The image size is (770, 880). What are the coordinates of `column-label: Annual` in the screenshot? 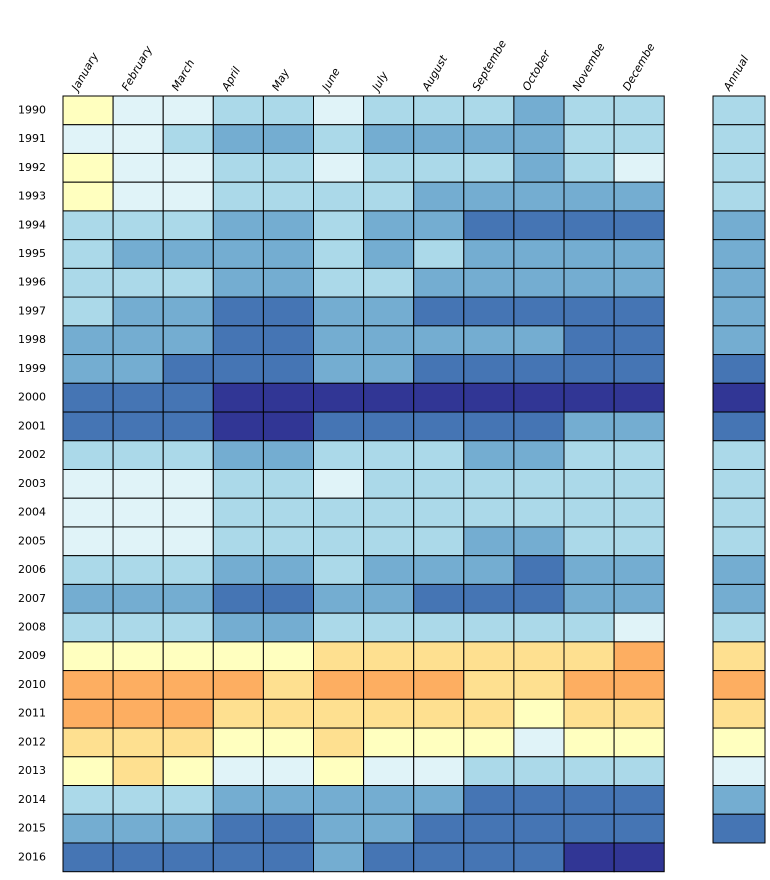 It's located at (735, 73).